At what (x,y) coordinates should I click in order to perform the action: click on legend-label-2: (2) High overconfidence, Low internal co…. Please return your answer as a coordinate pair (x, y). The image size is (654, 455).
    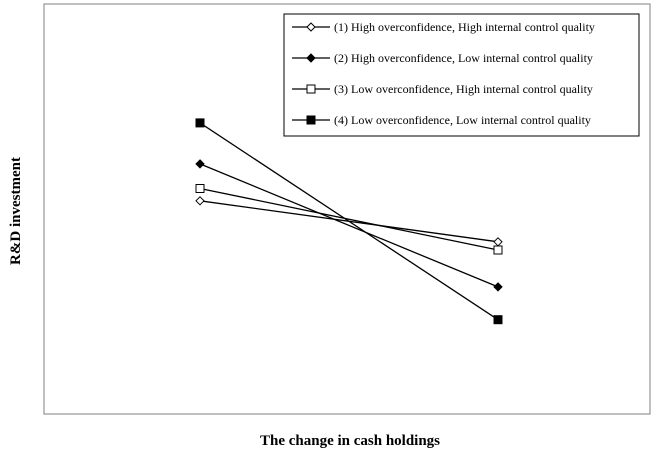
    Looking at the image, I should click on (463, 58).